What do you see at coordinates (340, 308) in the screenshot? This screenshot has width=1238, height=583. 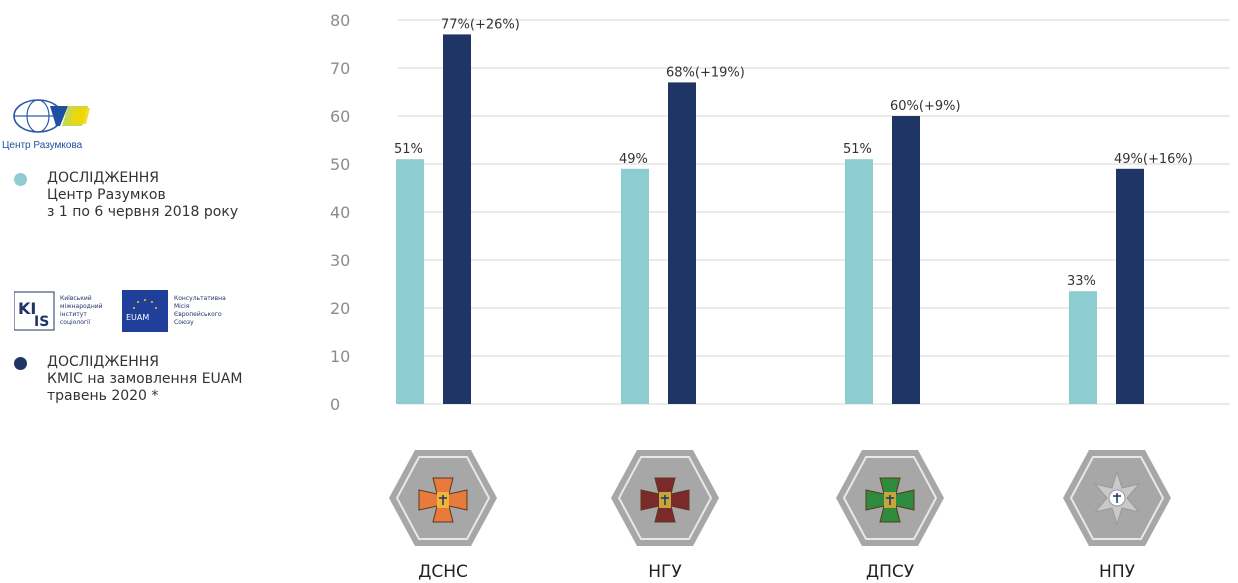 I see `y-tick-label: 20` at bounding box center [340, 308].